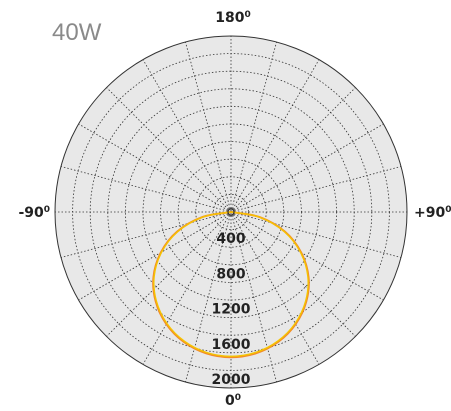 The width and height of the screenshot is (451, 411). I want to click on chart-title: 40W, so click(77, 32).